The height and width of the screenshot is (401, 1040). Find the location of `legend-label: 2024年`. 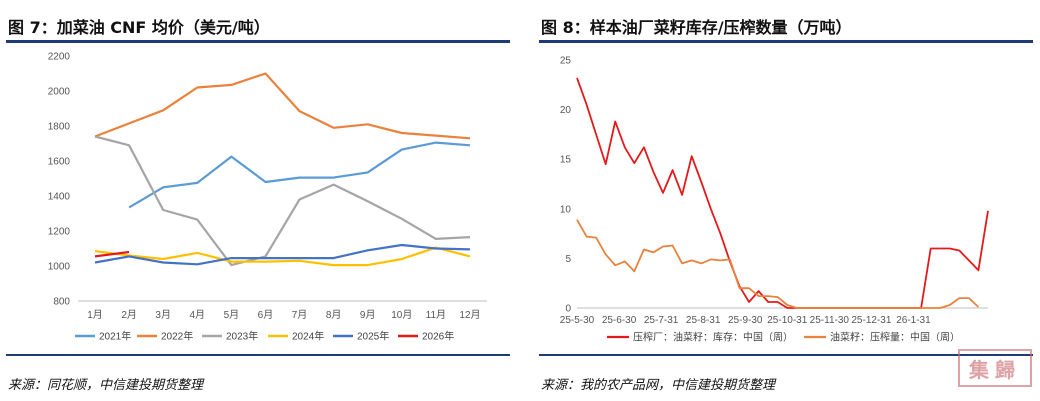

legend-label: 2024年 is located at coordinates (308, 336).